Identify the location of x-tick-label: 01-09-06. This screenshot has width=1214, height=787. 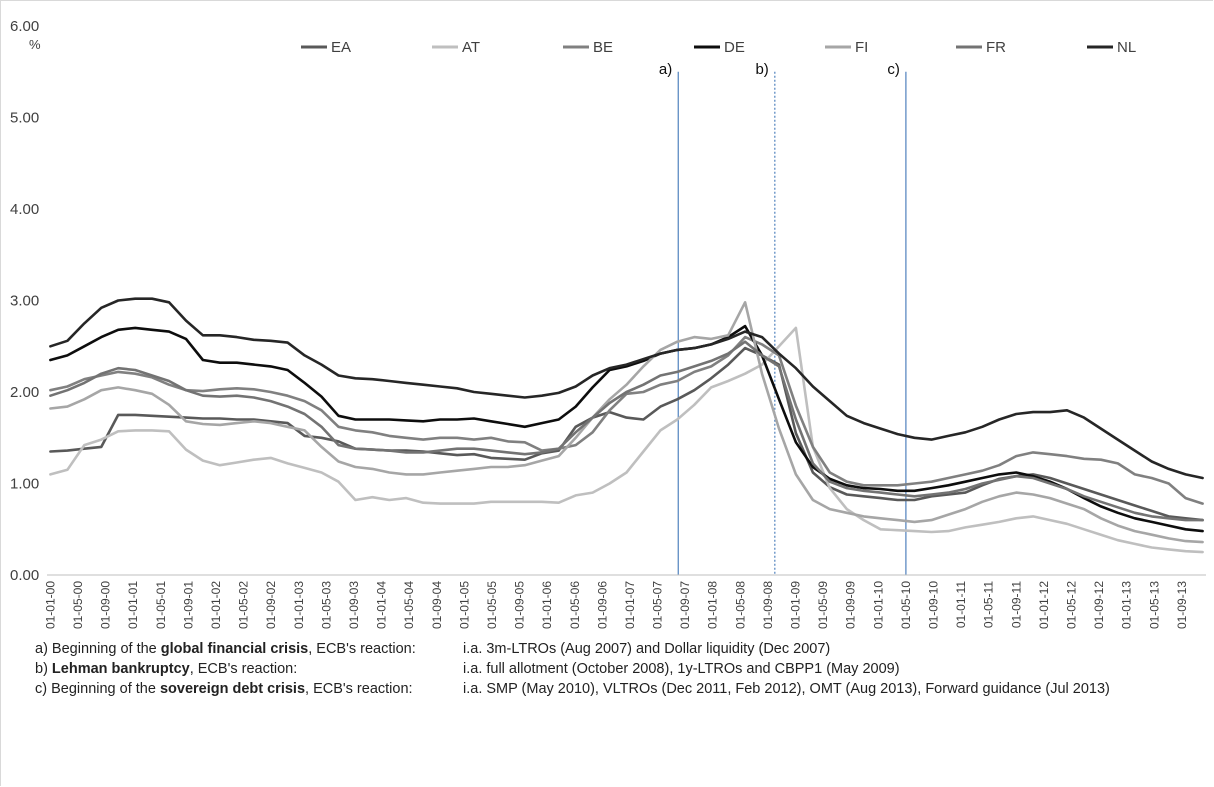
(602, 605).